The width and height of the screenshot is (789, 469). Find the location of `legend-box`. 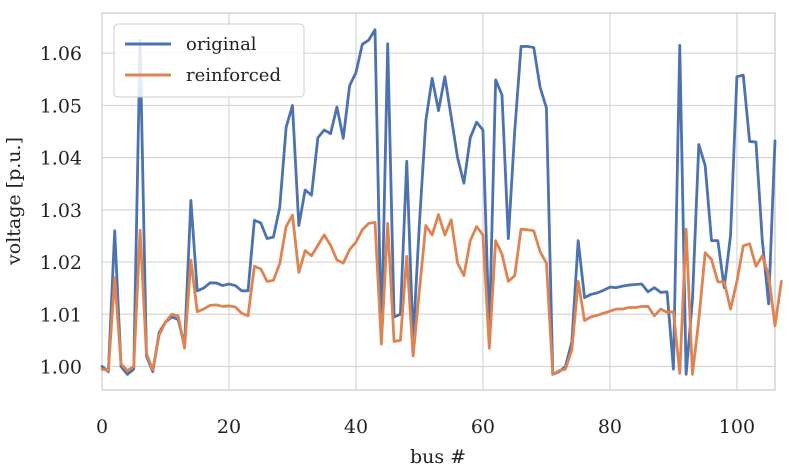

legend-box is located at coordinates (209, 60).